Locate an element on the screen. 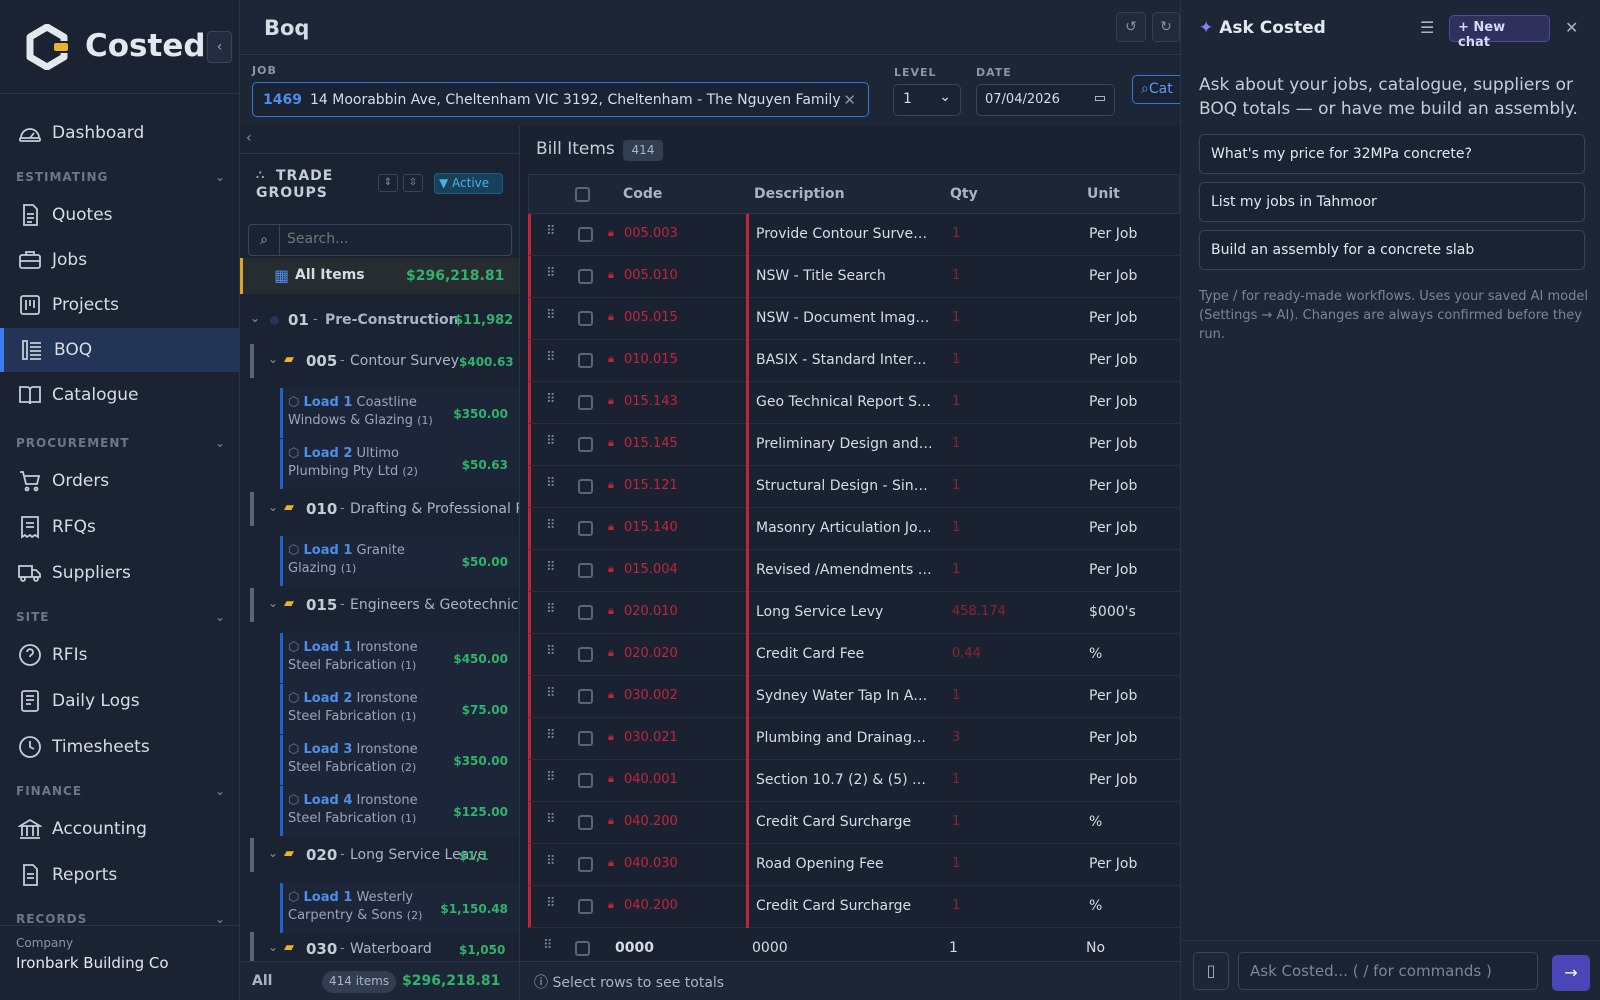  expand-all-icon: ⇕ is located at coordinates (388, 183).